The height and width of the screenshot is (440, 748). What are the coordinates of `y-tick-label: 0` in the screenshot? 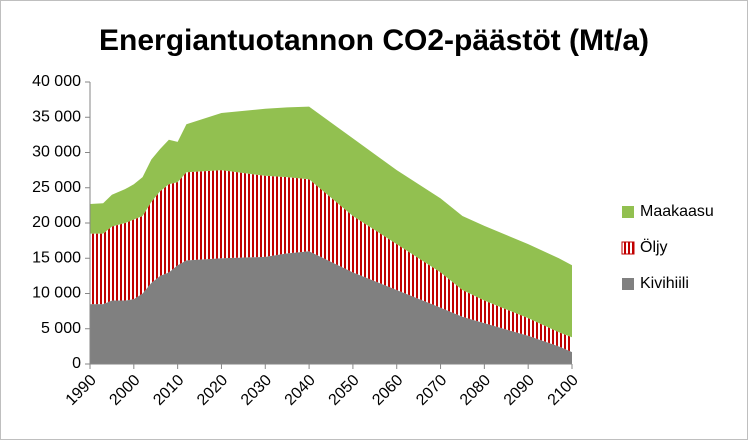 It's located at (76, 363).